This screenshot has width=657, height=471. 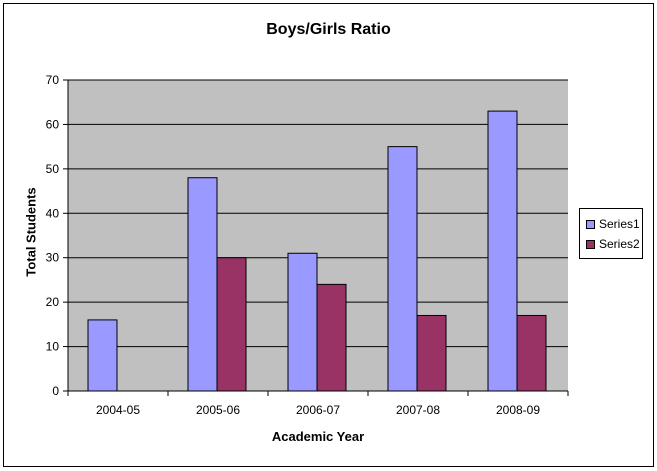 What do you see at coordinates (590, 244) in the screenshot?
I see `legend-swatch-series2` at bounding box center [590, 244].